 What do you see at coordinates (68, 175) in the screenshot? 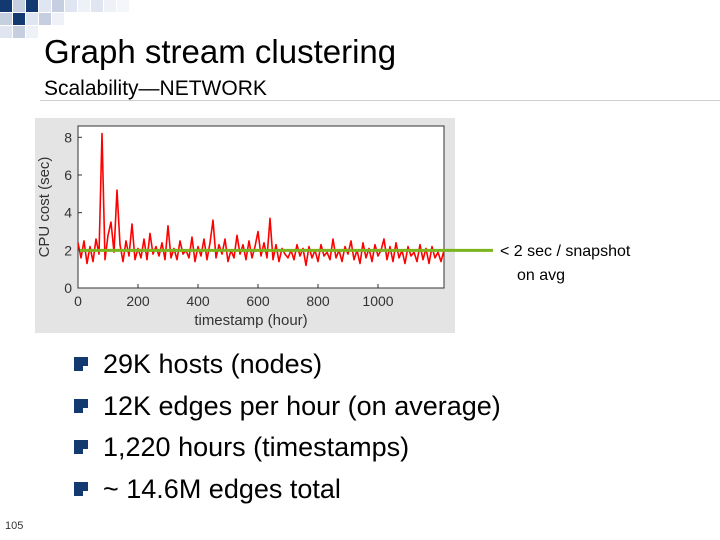
I see `y-tick-label: 6` at bounding box center [68, 175].